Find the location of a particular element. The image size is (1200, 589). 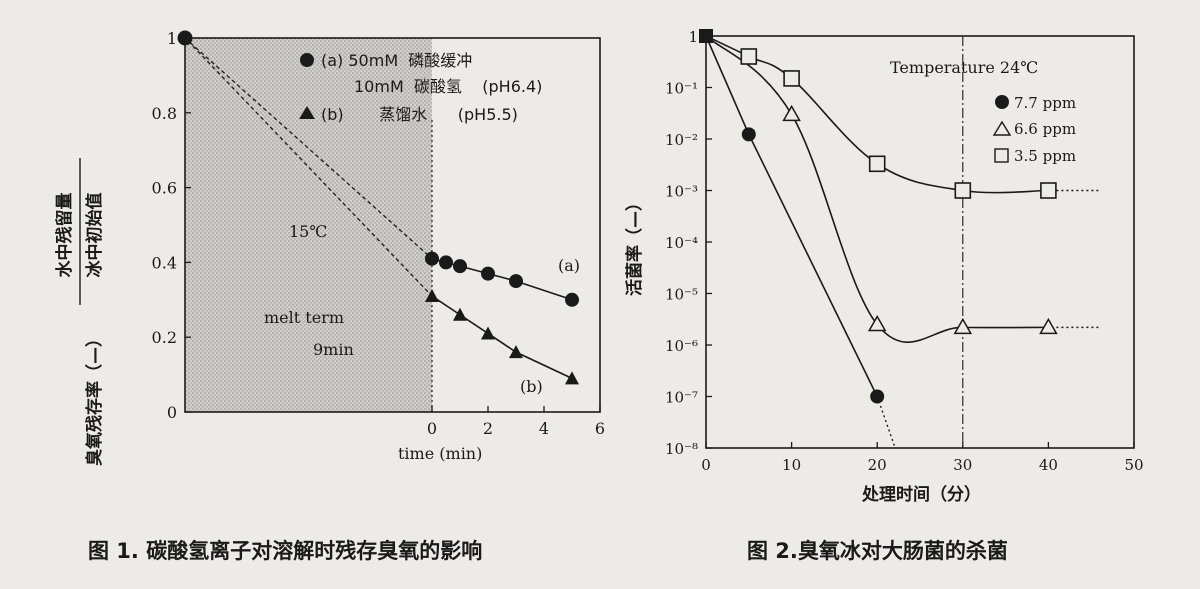

x-tick-label: 2 is located at coordinates (488, 428).